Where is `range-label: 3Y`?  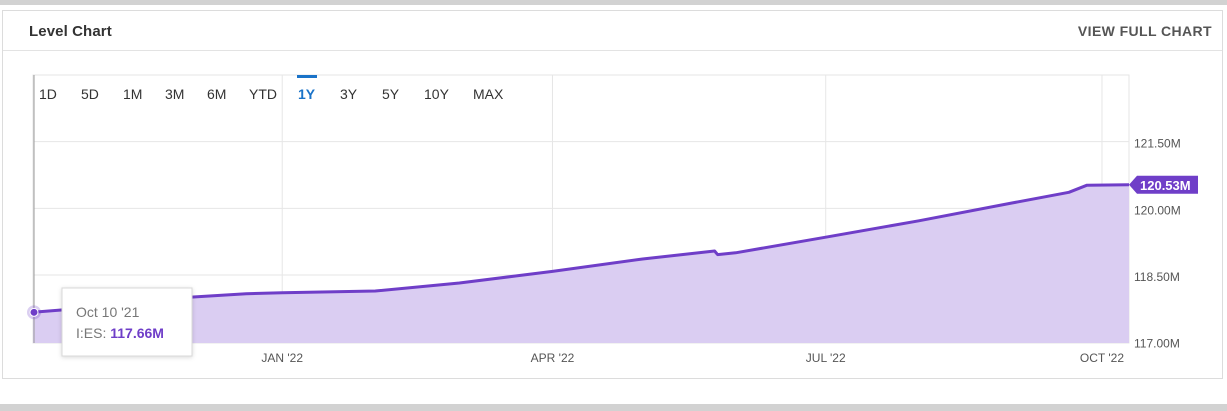
range-label: 3Y is located at coordinates (349, 94).